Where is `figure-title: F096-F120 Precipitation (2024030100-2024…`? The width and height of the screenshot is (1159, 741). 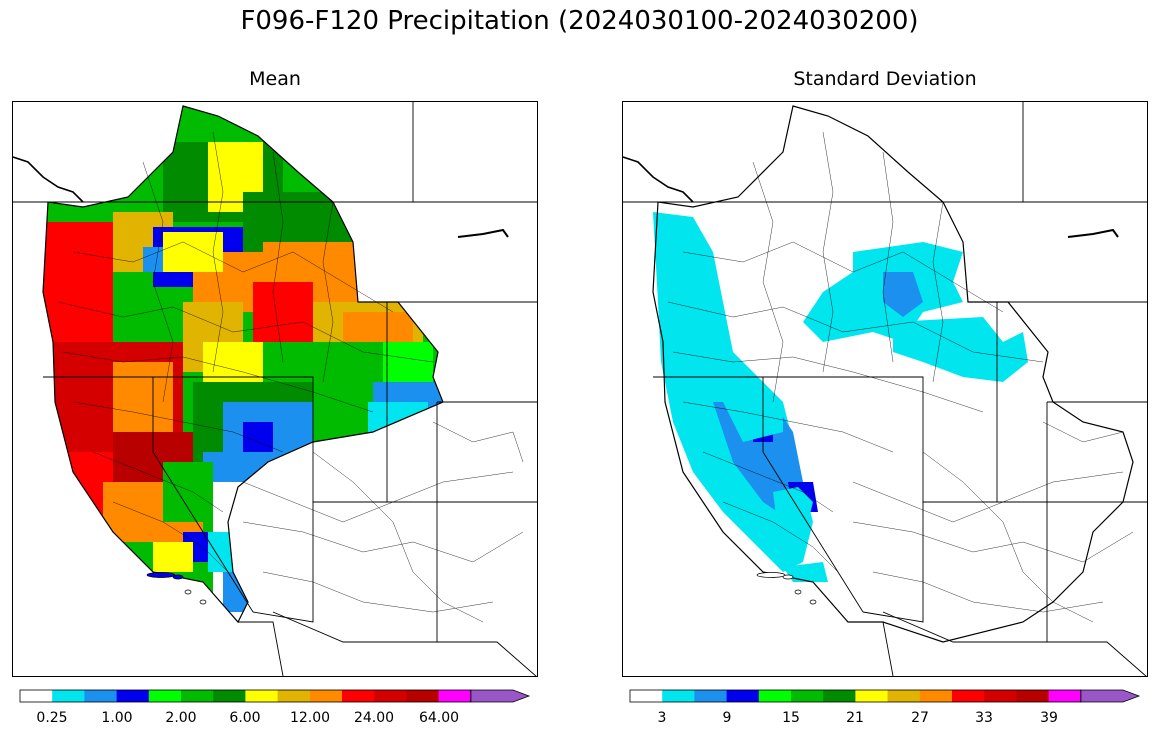
figure-title: F096-F120 Precipitation (2024030100-2024… is located at coordinates (579, 21).